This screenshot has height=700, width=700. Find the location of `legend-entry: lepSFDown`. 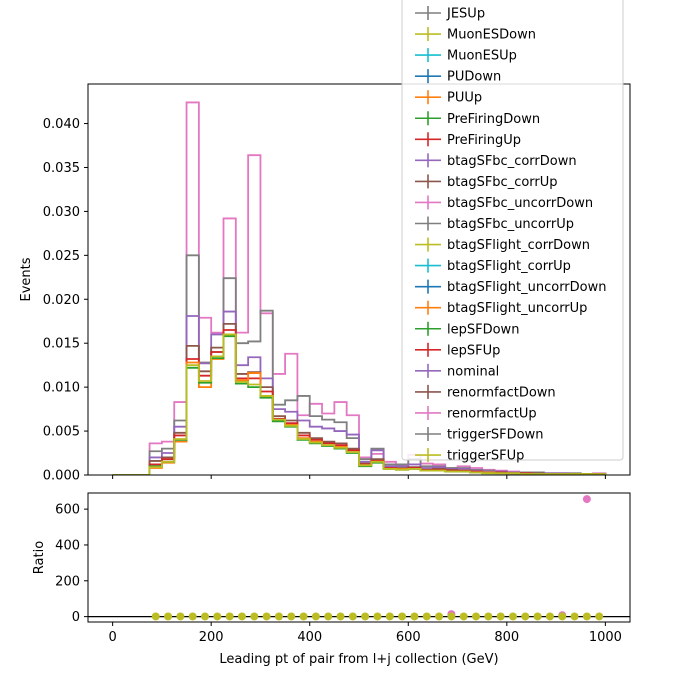

legend-entry: lepSFDown is located at coordinates (467, 329).